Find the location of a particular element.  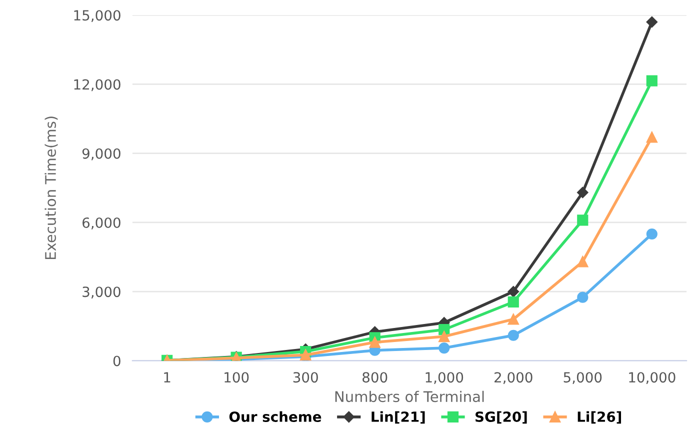

y-tick-label: 9,000 is located at coordinates (101, 154).